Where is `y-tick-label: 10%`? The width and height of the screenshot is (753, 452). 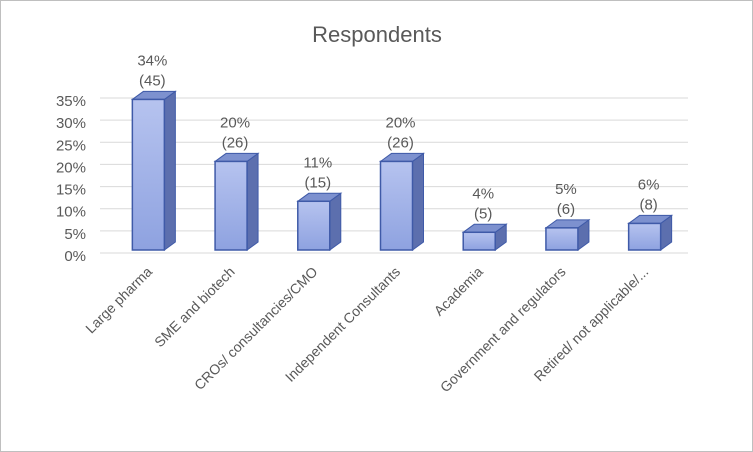
y-tick-label: 10% is located at coordinates (71, 212).